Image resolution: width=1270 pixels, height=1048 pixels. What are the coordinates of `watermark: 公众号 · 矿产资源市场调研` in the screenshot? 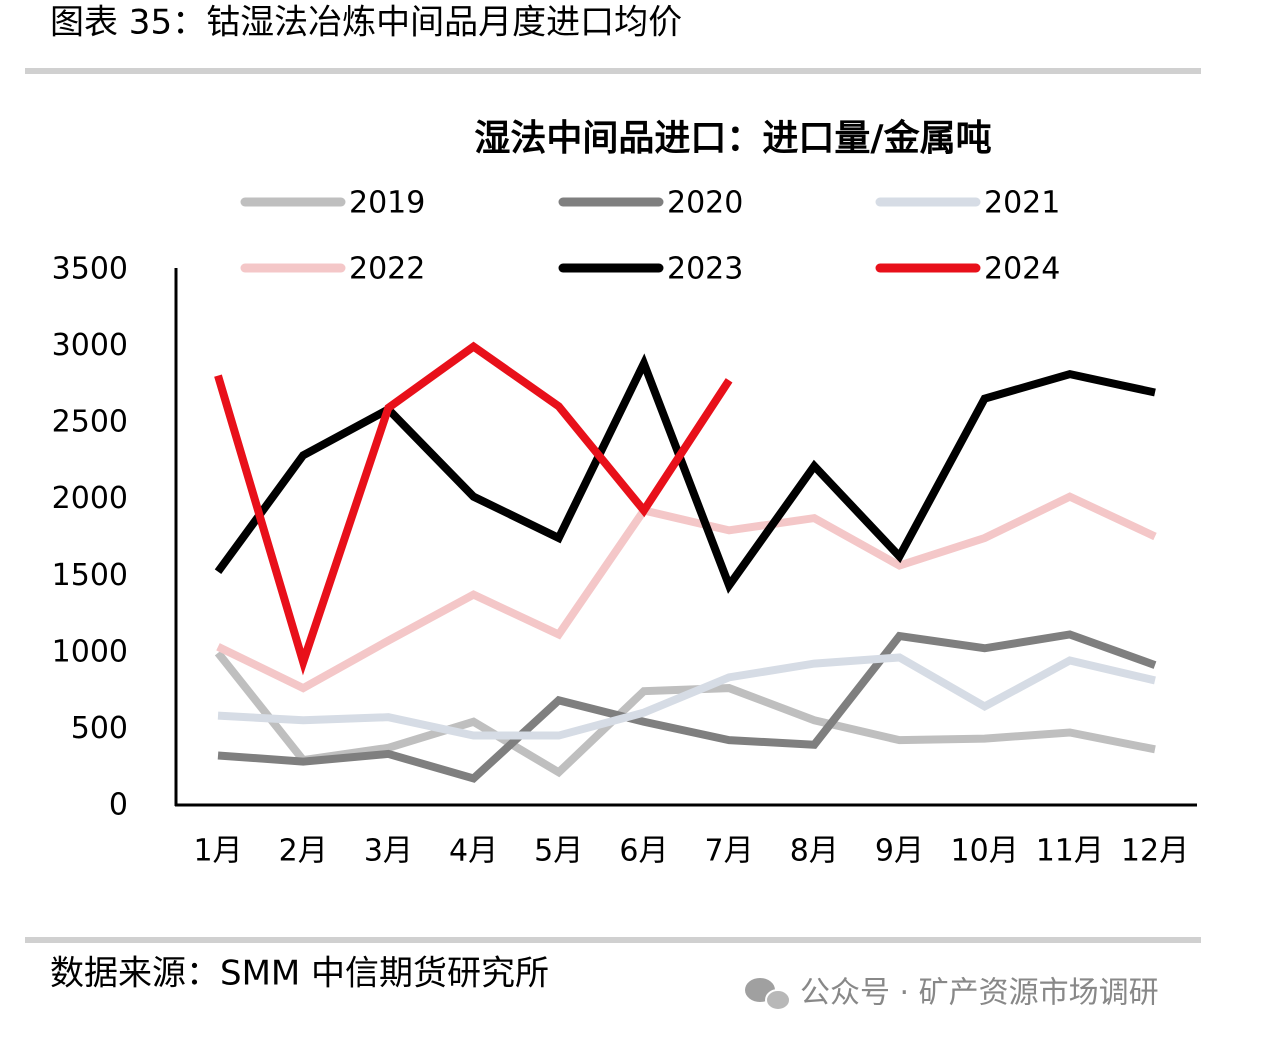 It's located at (979, 993).